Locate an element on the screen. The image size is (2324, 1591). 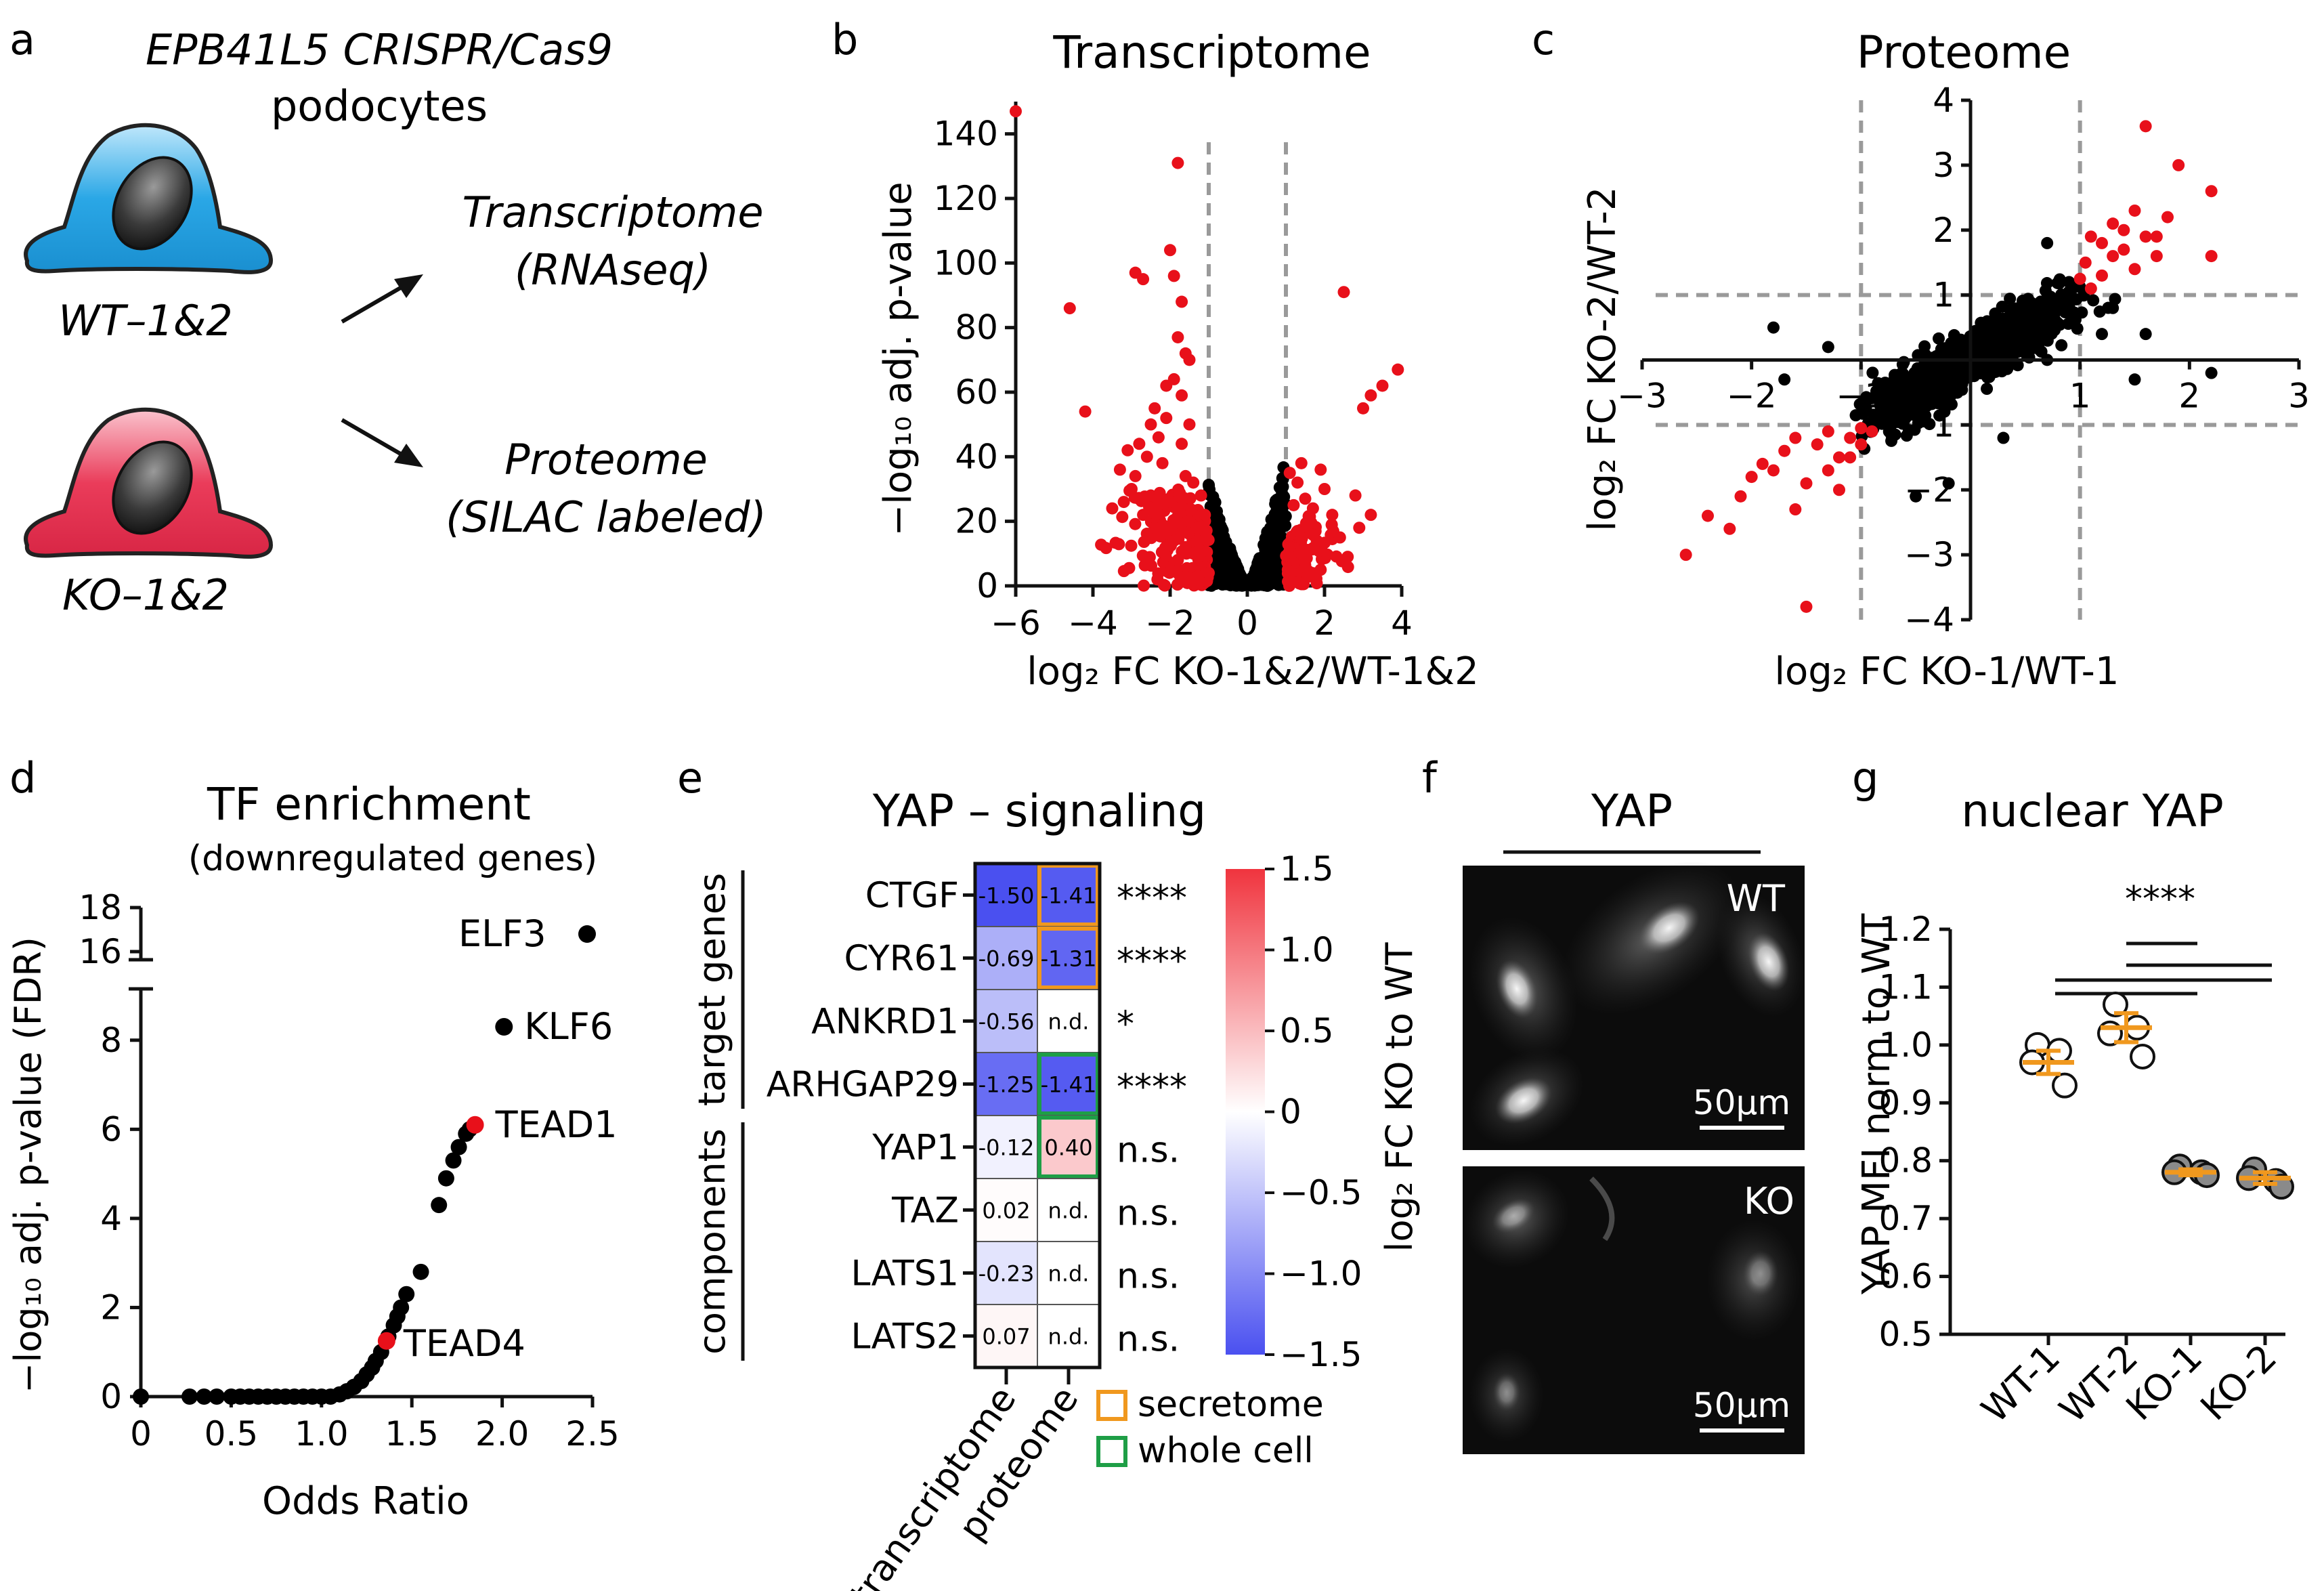
e-legend-swatch is located at coordinates (1111, 1451).